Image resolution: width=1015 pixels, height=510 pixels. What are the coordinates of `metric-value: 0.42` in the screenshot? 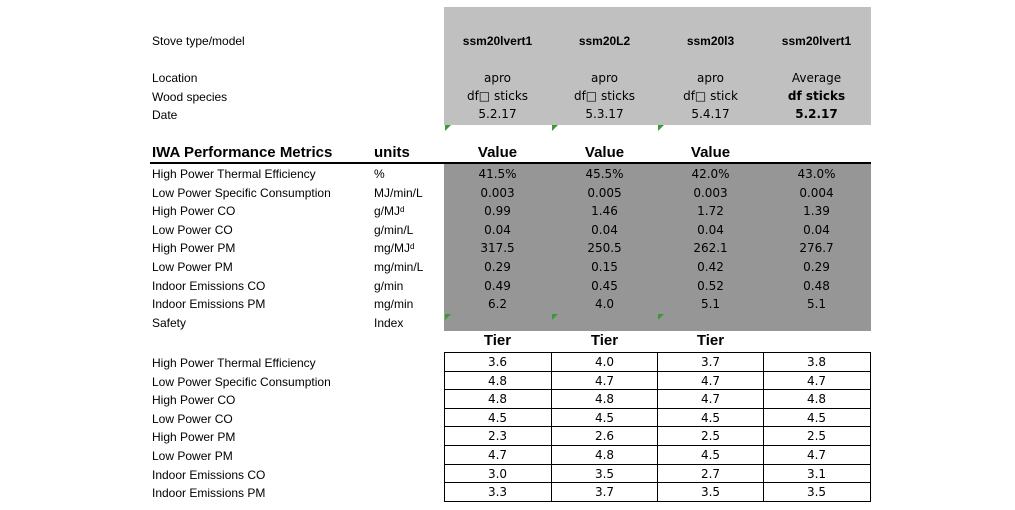 It's located at (710, 267).